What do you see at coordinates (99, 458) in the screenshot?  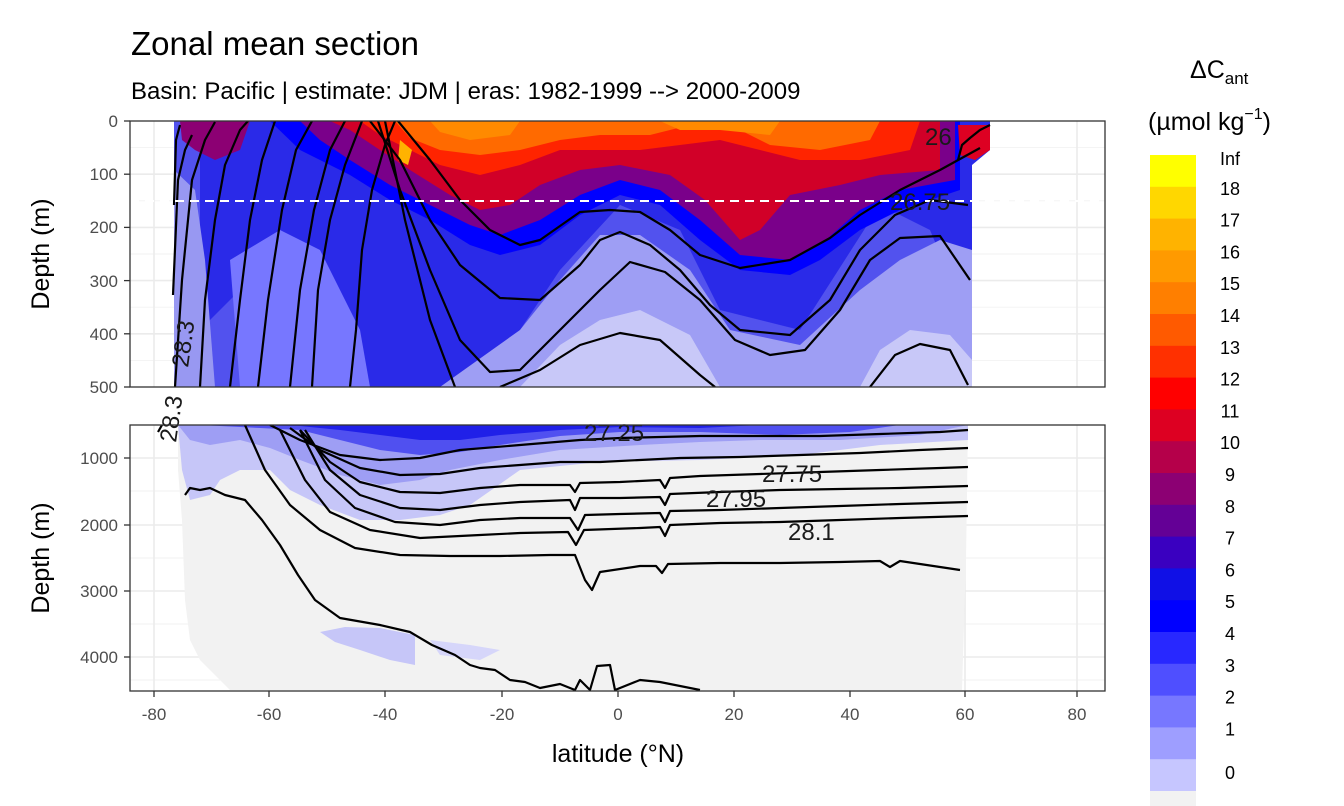 I see `bottom-y-tick-label: 1000` at bounding box center [99, 458].